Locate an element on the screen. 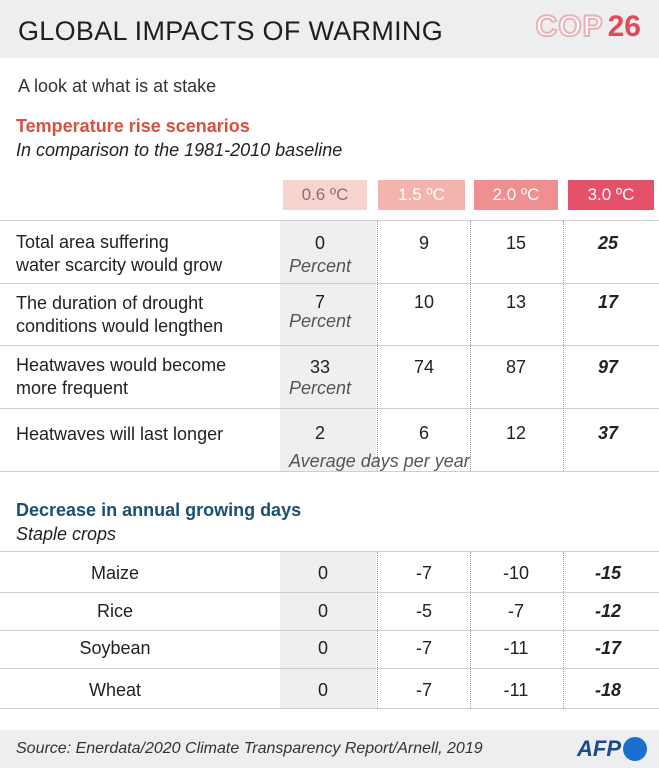 This screenshot has height=768, width=659. cell-value: -10 is located at coordinates (515, 573).